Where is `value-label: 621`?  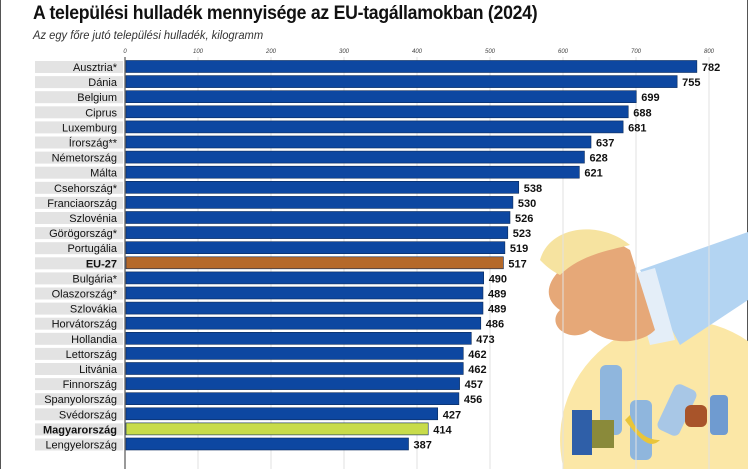 value-label: 621 is located at coordinates (593, 174).